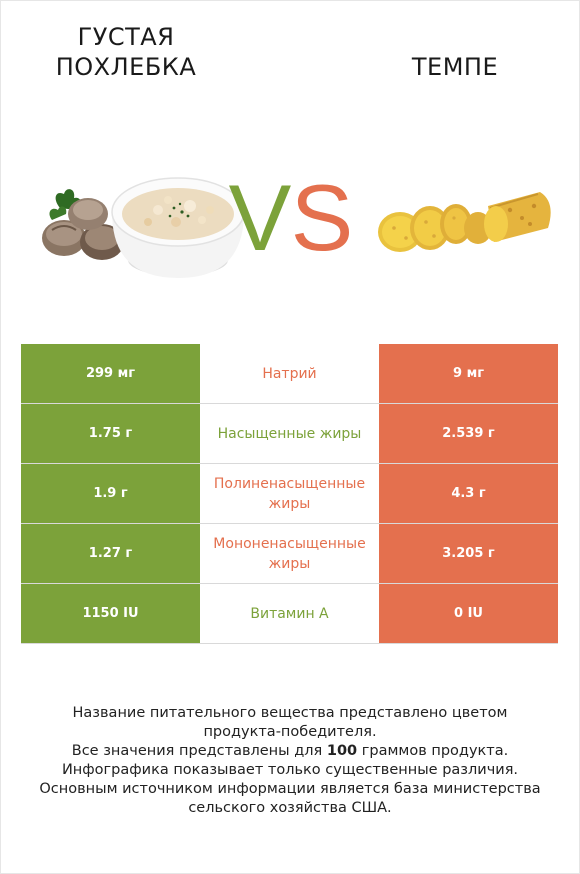 The height and width of the screenshot is (874, 580). I want to click on right-value: 9 мг, so click(468, 373).